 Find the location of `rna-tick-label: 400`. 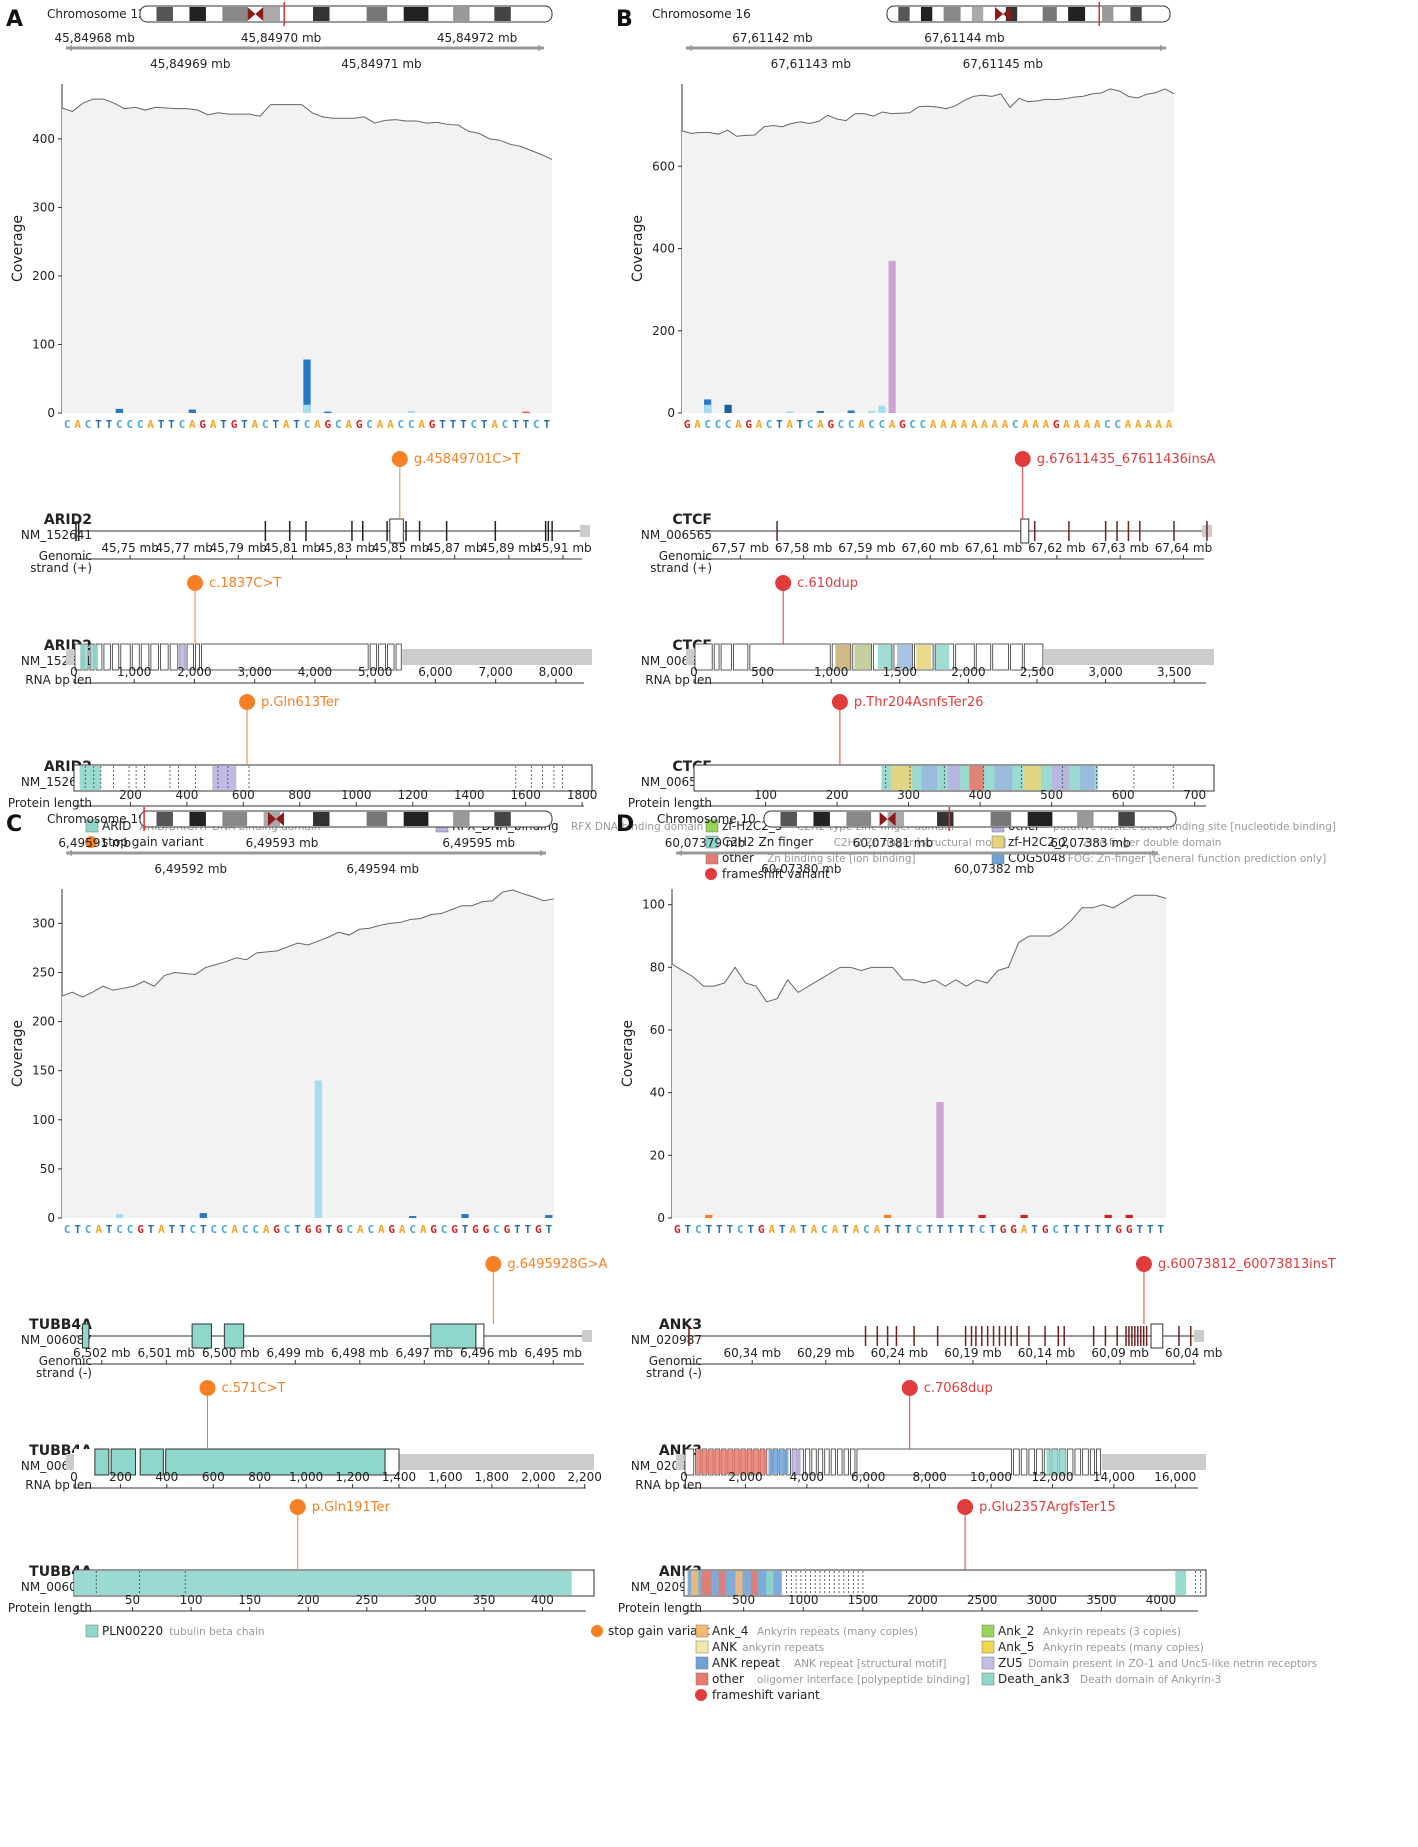

rna-tick-label: 400 is located at coordinates (166, 1477).